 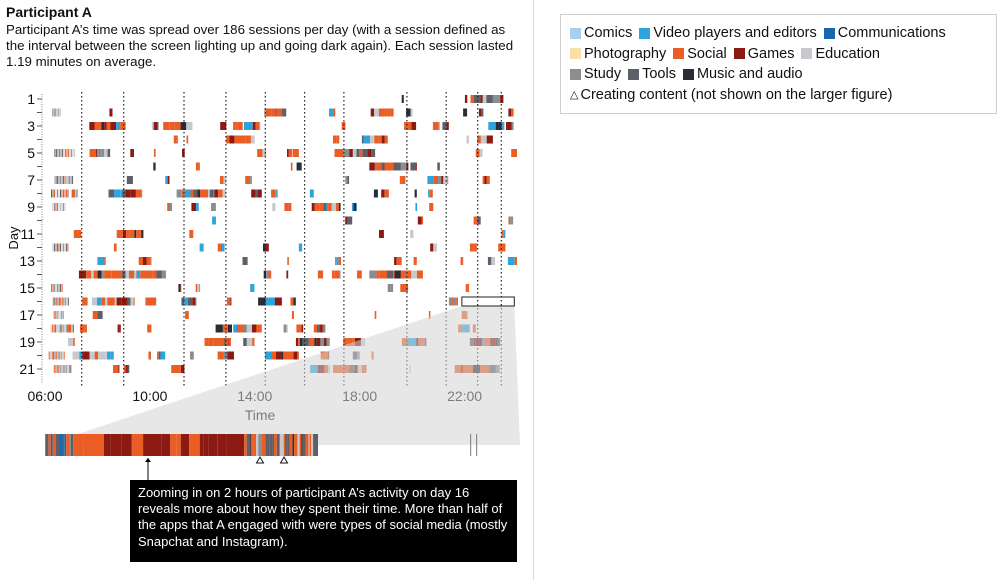 I want to click on y-tick-label: 15, so click(x=27, y=288).